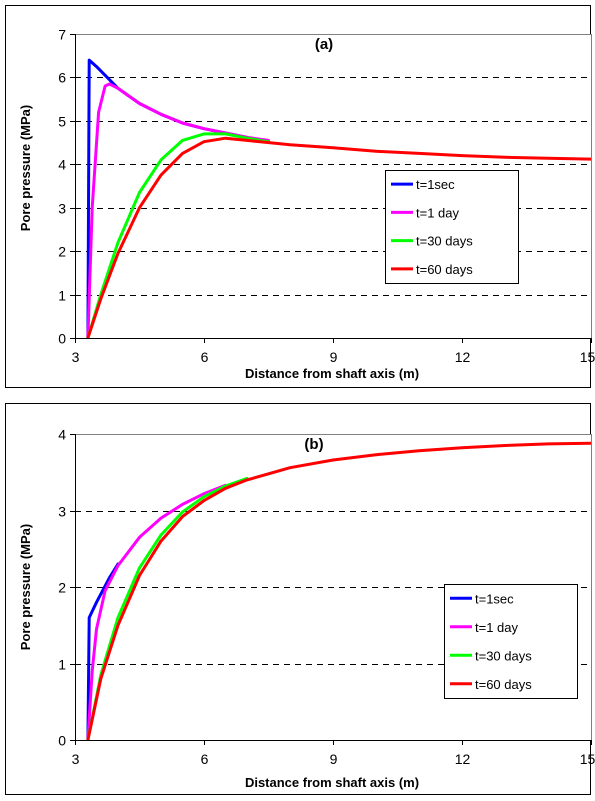  What do you see at coordinates (511, 641) in the screenshot?
I see `legend-box-b` at bounding box center [511, 641].